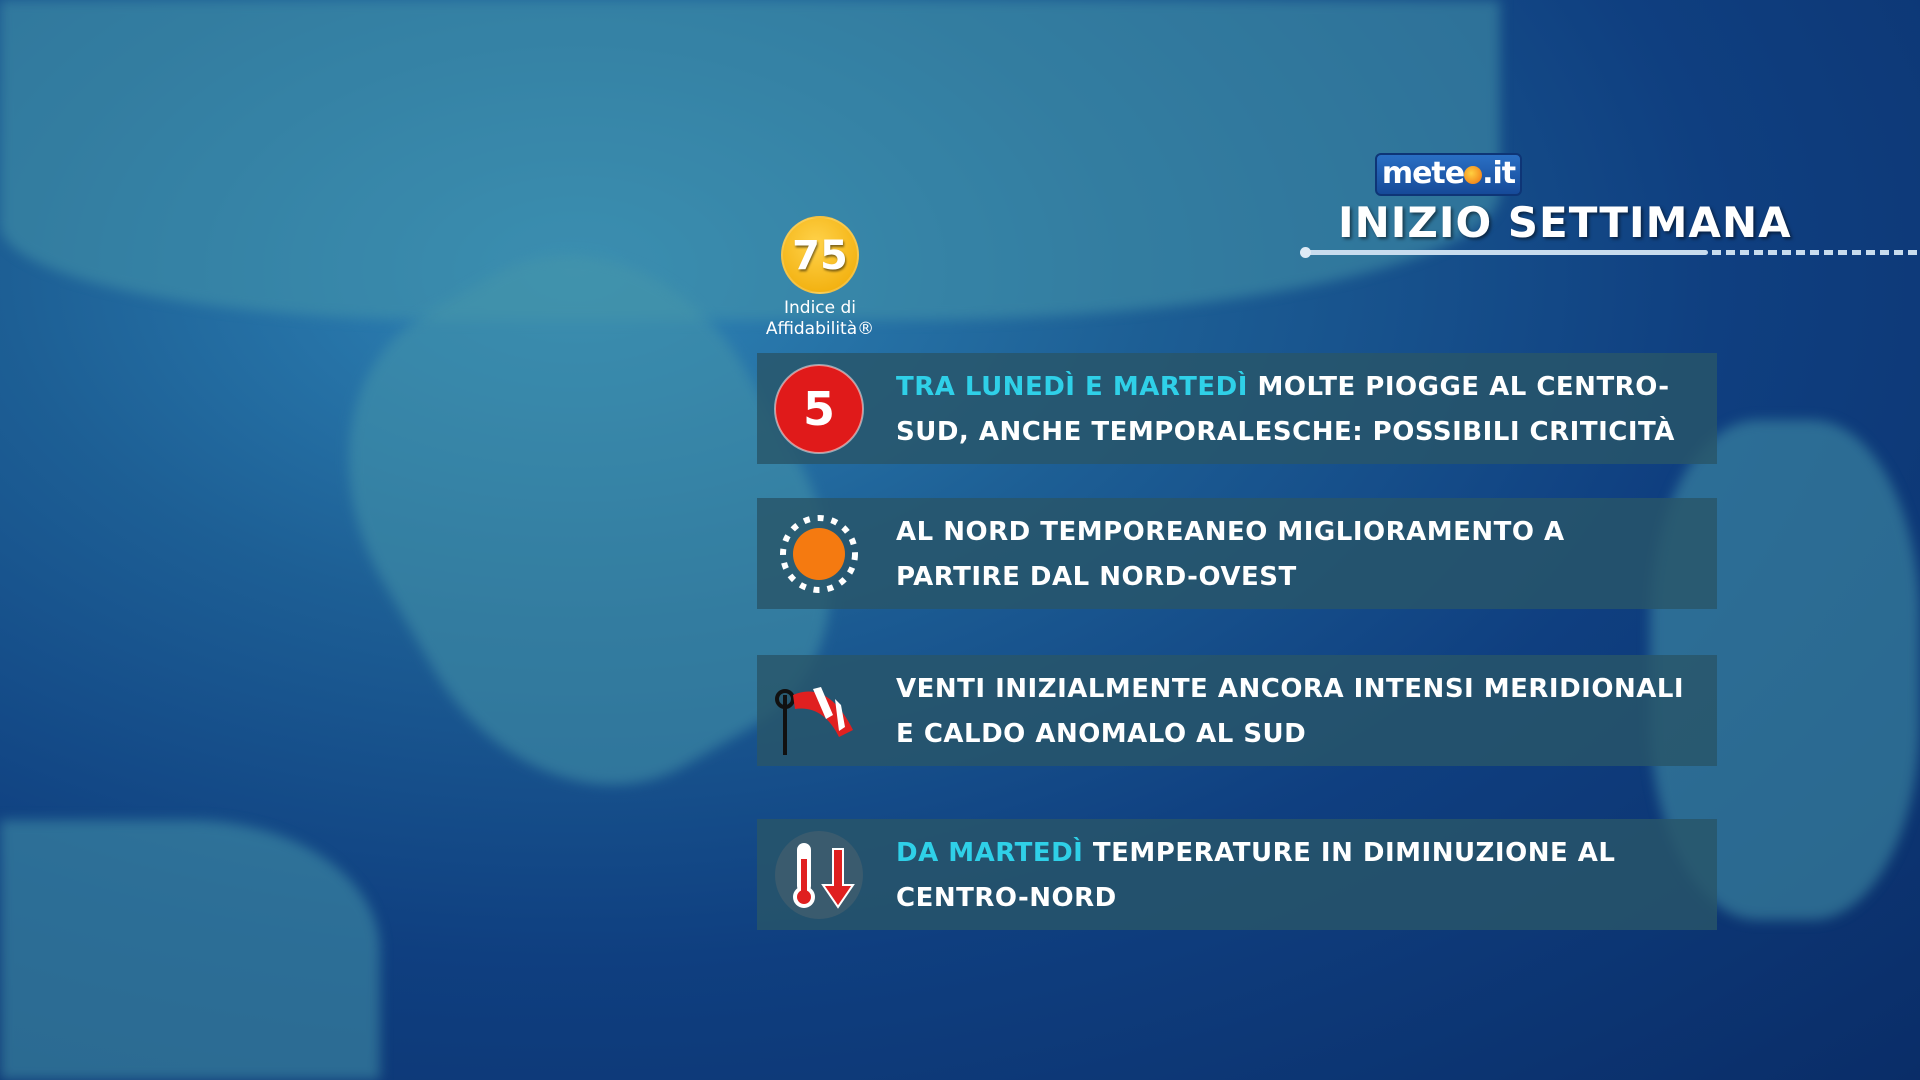 The height and width of the screenshot is (1080, 1920). What do you see at coordinates (1565, 222) in the screenshot?
I see `page-title: INIZIO SETTIMANA` at bounding box center [1565, 222].